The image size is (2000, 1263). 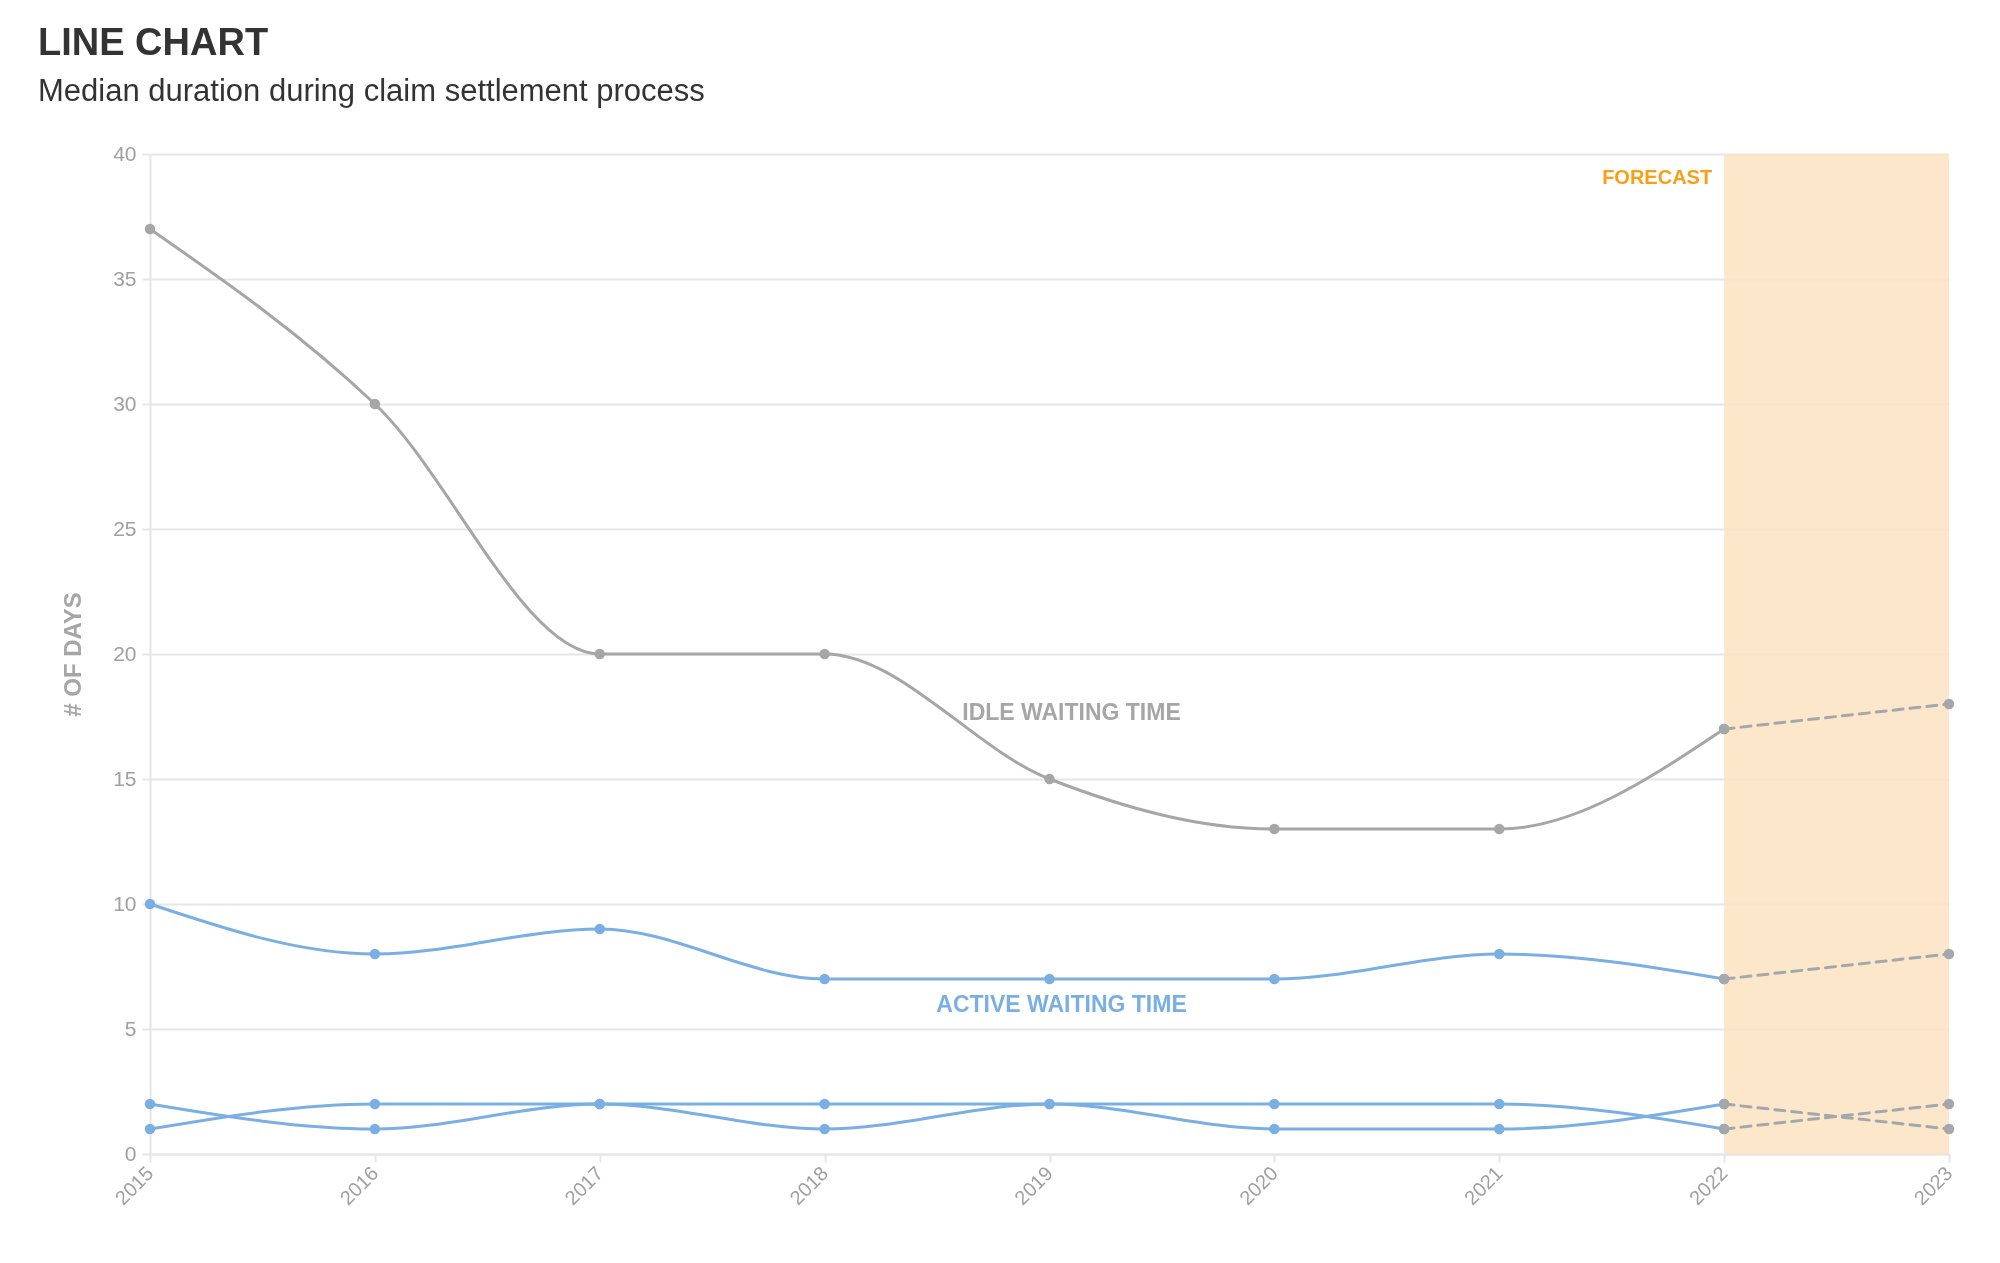 What do you see at coordinates (125, 903) in the screenshot?
I see `y-tick-label: 10` at bounding box center [125, 903].